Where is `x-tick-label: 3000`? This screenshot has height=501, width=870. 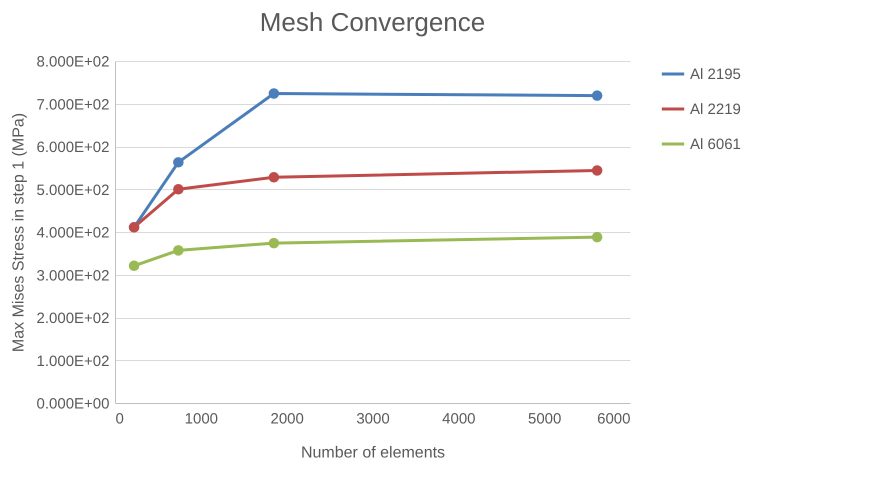 x-tick-label: 3000 is located at coordinates (373, 419).